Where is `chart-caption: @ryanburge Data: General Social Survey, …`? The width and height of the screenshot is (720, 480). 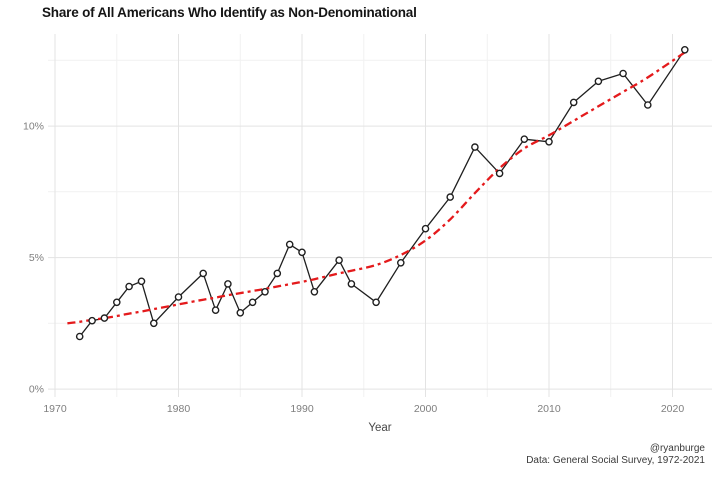 chart-caption: @ryanburge Data: General Social Survey, … is located at coordinates (615, 455).